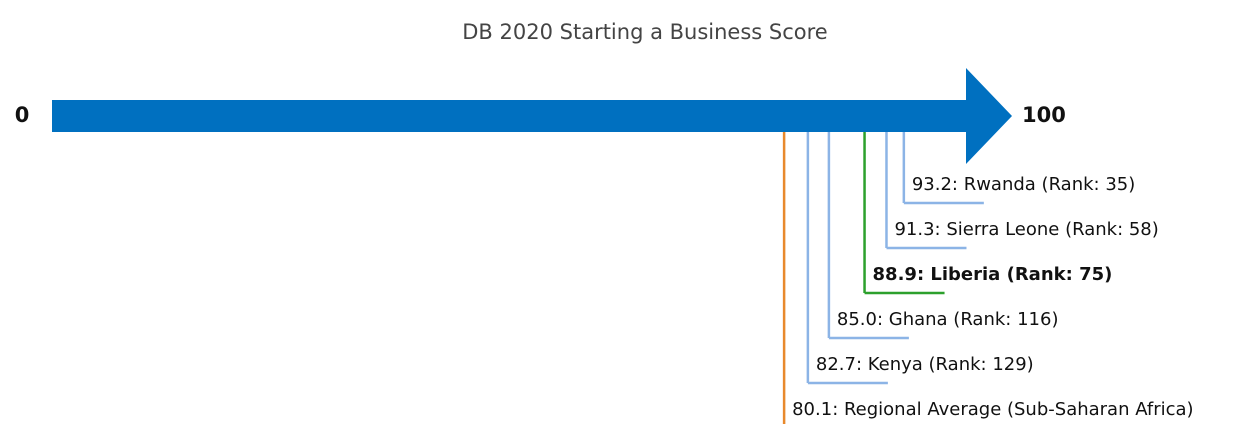 The width and height of the screenshot is (1260, 424). I want to click on x-tick-label: 100, so click(1044, 115).